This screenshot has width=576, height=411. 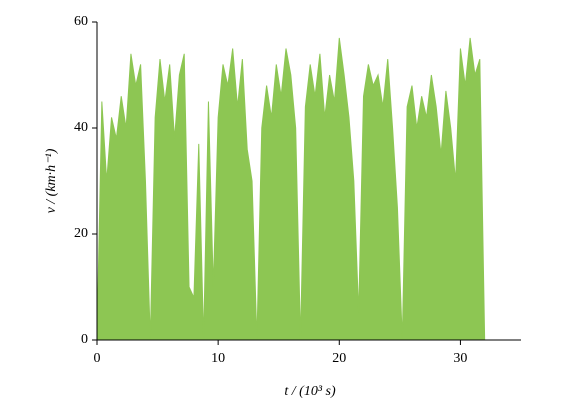 I want to click on x-tick-label: 10, so click(x=218, y=358).